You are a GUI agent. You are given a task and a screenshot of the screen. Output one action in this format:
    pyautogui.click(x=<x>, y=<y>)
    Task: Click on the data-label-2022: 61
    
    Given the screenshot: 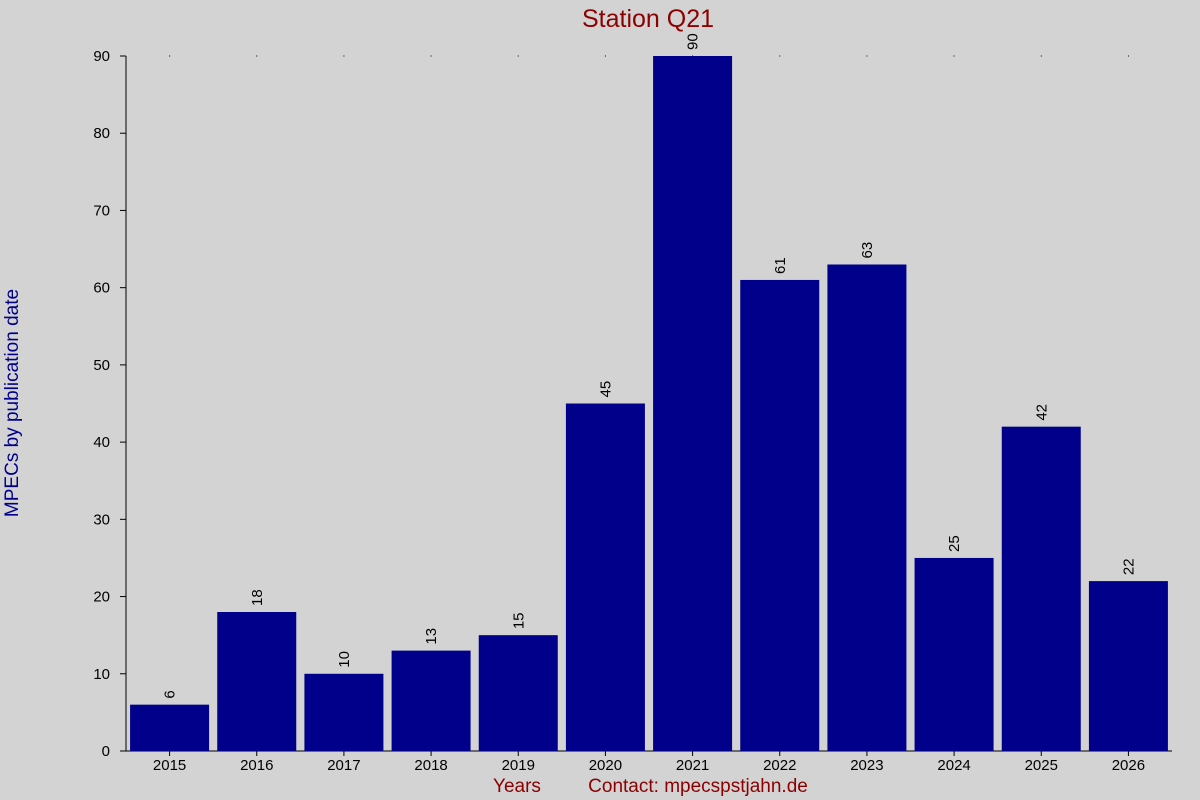 What is the action you would take?
    pyautogui.click(x=780, y=265)
    